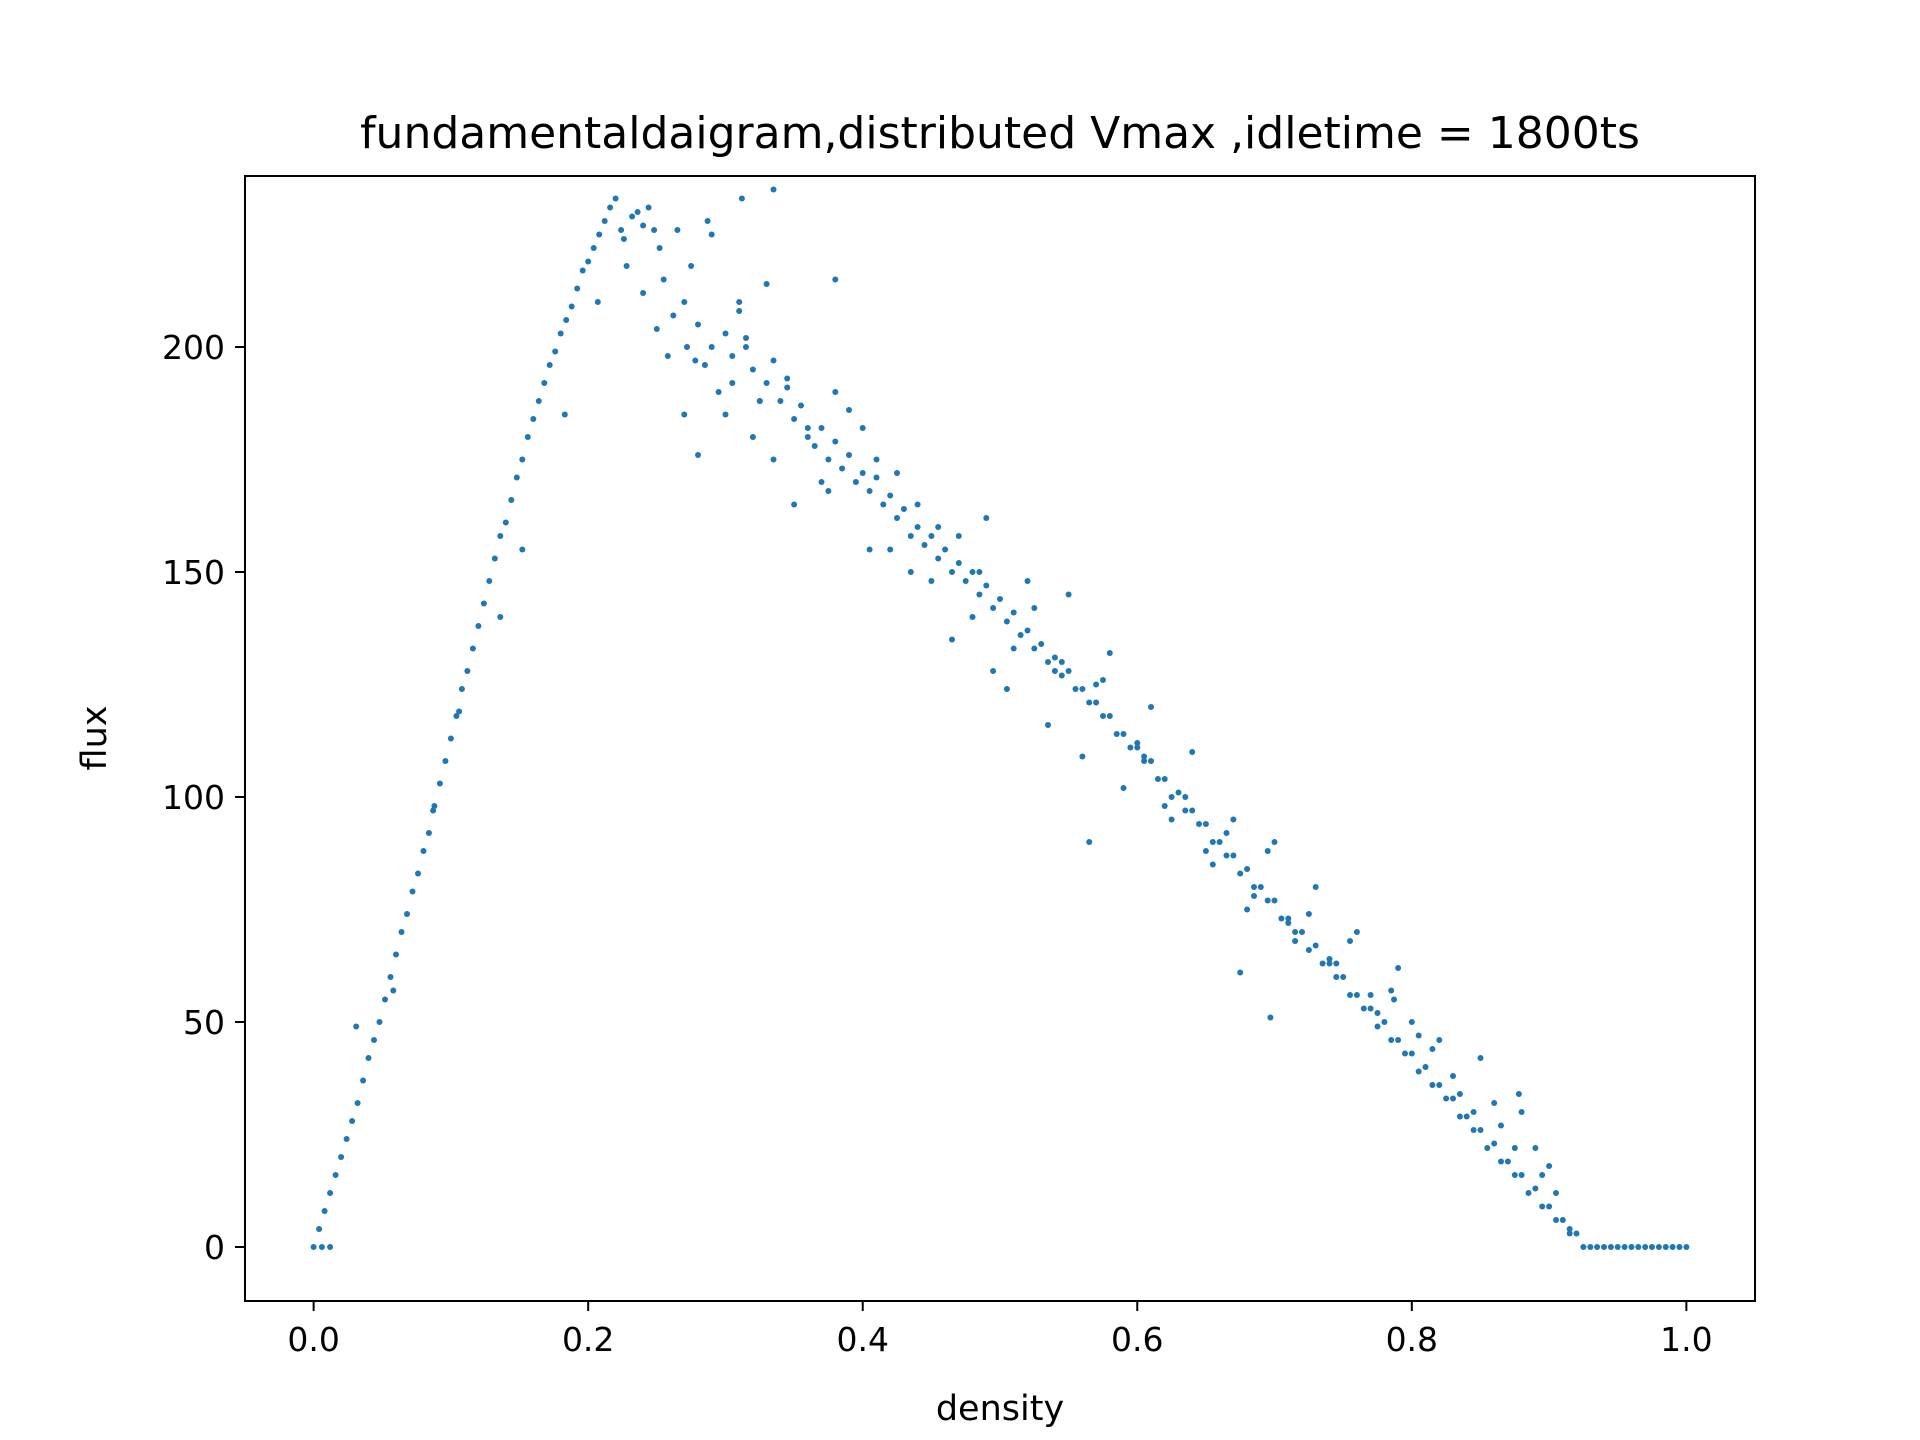  Describe the element at coordinates (203, 797) in the screenshot. I see `y-axis-ticks: 0 50 100 150 200` at that location.